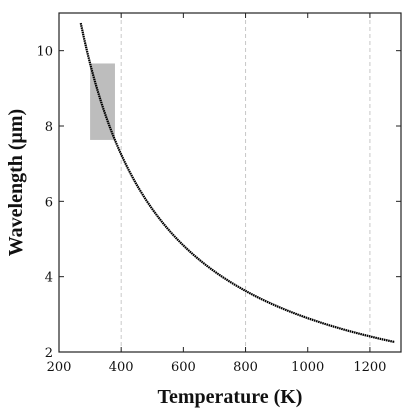  What do you see at coordinates (230, 397) in the screenshot?
I see `x-axis-title: Temperature (K)` at bounding box center [230, 397].